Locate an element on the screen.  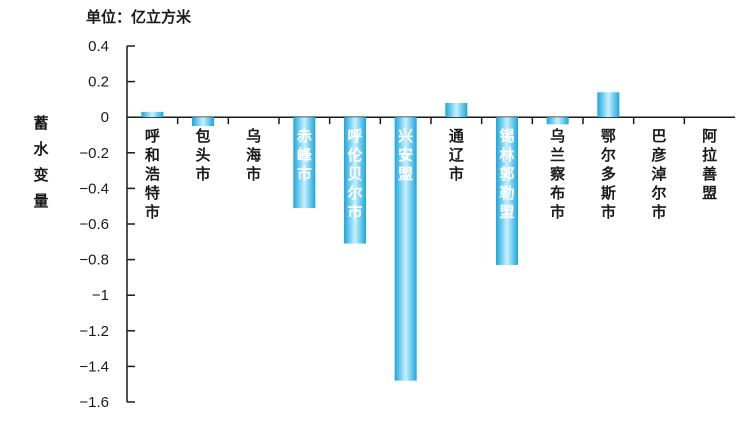
y-tick-label: −0.2 is located at coordinates (94, 153).